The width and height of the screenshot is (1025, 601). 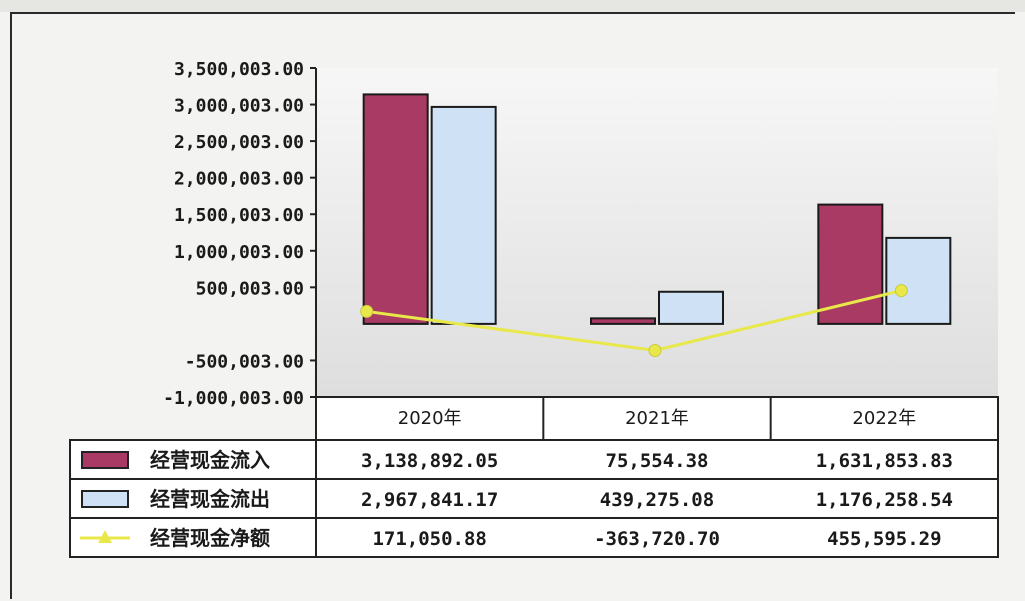 I want to click on y-tick-label: 3,000,003.00, so click(x=239, y=106).